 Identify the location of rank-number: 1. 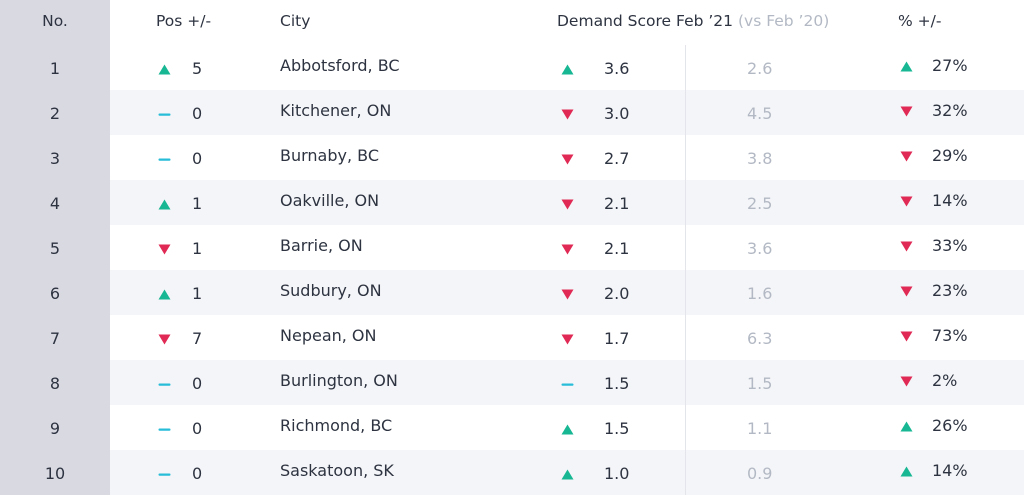
(55, 68).